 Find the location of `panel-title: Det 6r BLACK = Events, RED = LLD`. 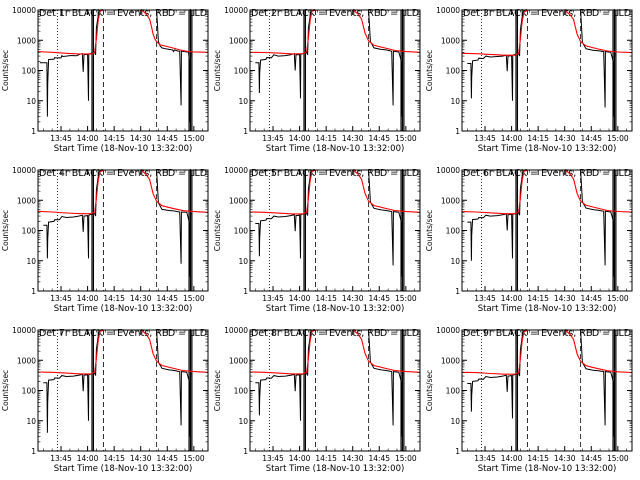

panel-title: Det 6r BLACK = Events, RED = LLD is located at coordinates (547, 173).